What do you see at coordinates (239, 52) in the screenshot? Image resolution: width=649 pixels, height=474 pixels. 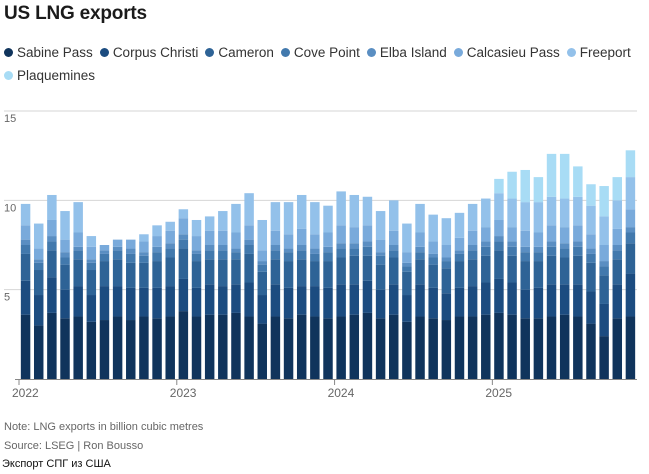 I see `legend-item: Cameron` at bounding box center [239, 52].